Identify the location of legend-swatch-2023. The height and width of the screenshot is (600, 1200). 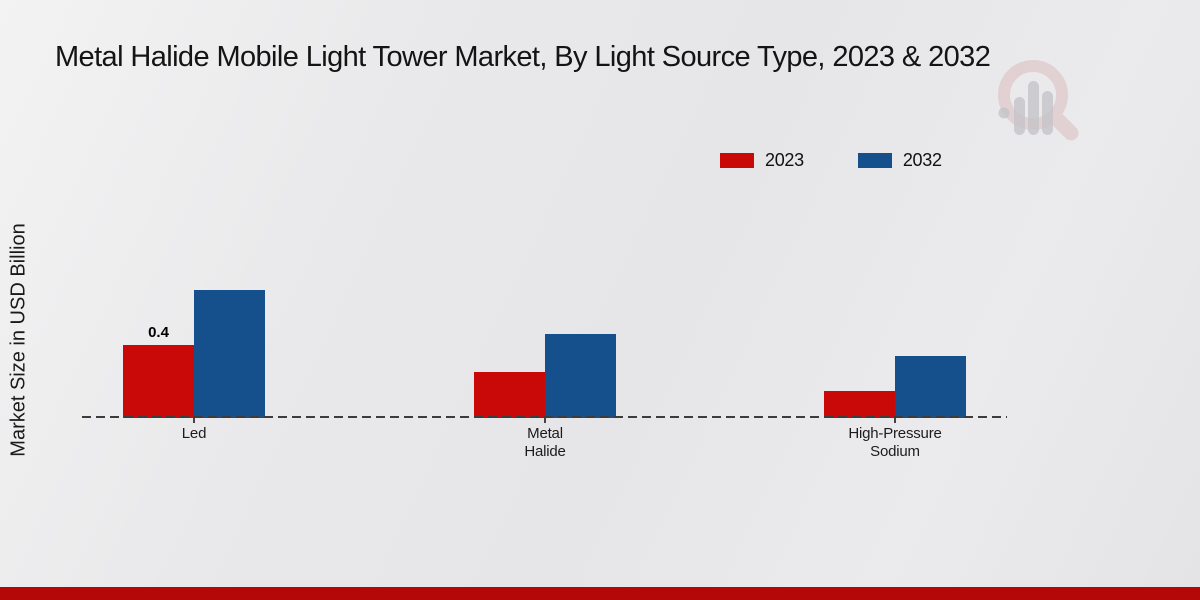
(737, 160).